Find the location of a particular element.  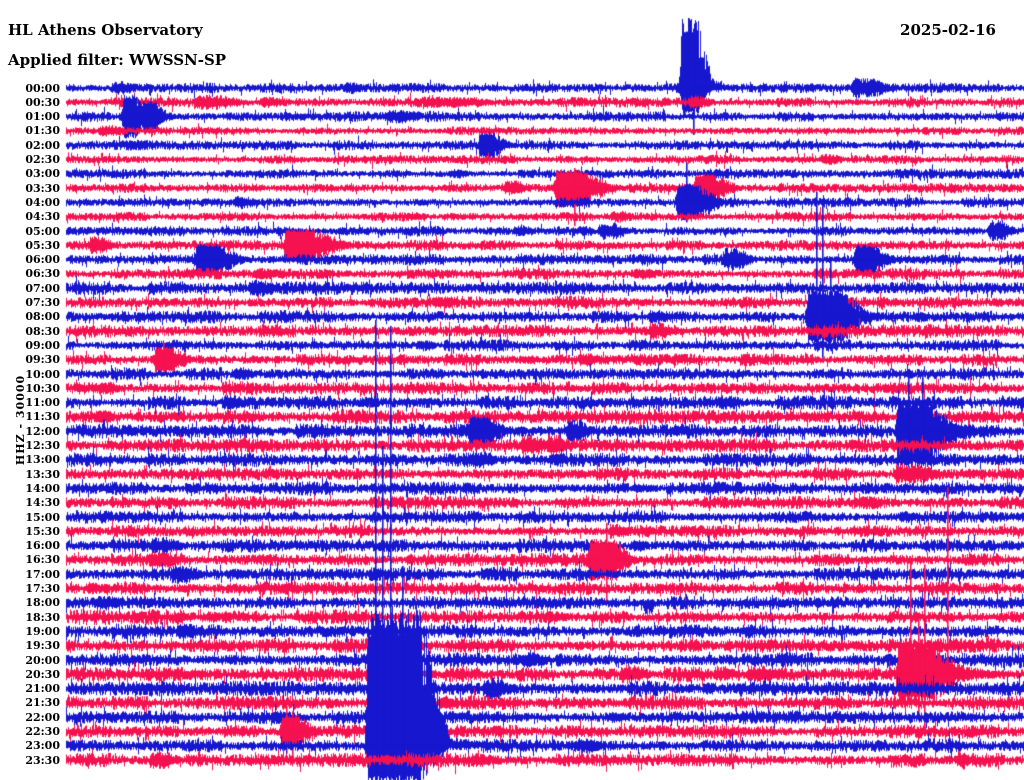

time-label: 13:00 is located at coordinates (42, 460).